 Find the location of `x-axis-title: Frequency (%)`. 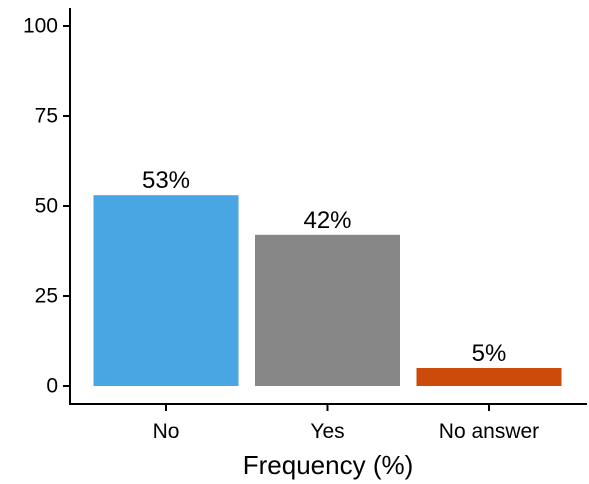

x-axis-title: Frequency (%) is located at coordinates (328, 465).